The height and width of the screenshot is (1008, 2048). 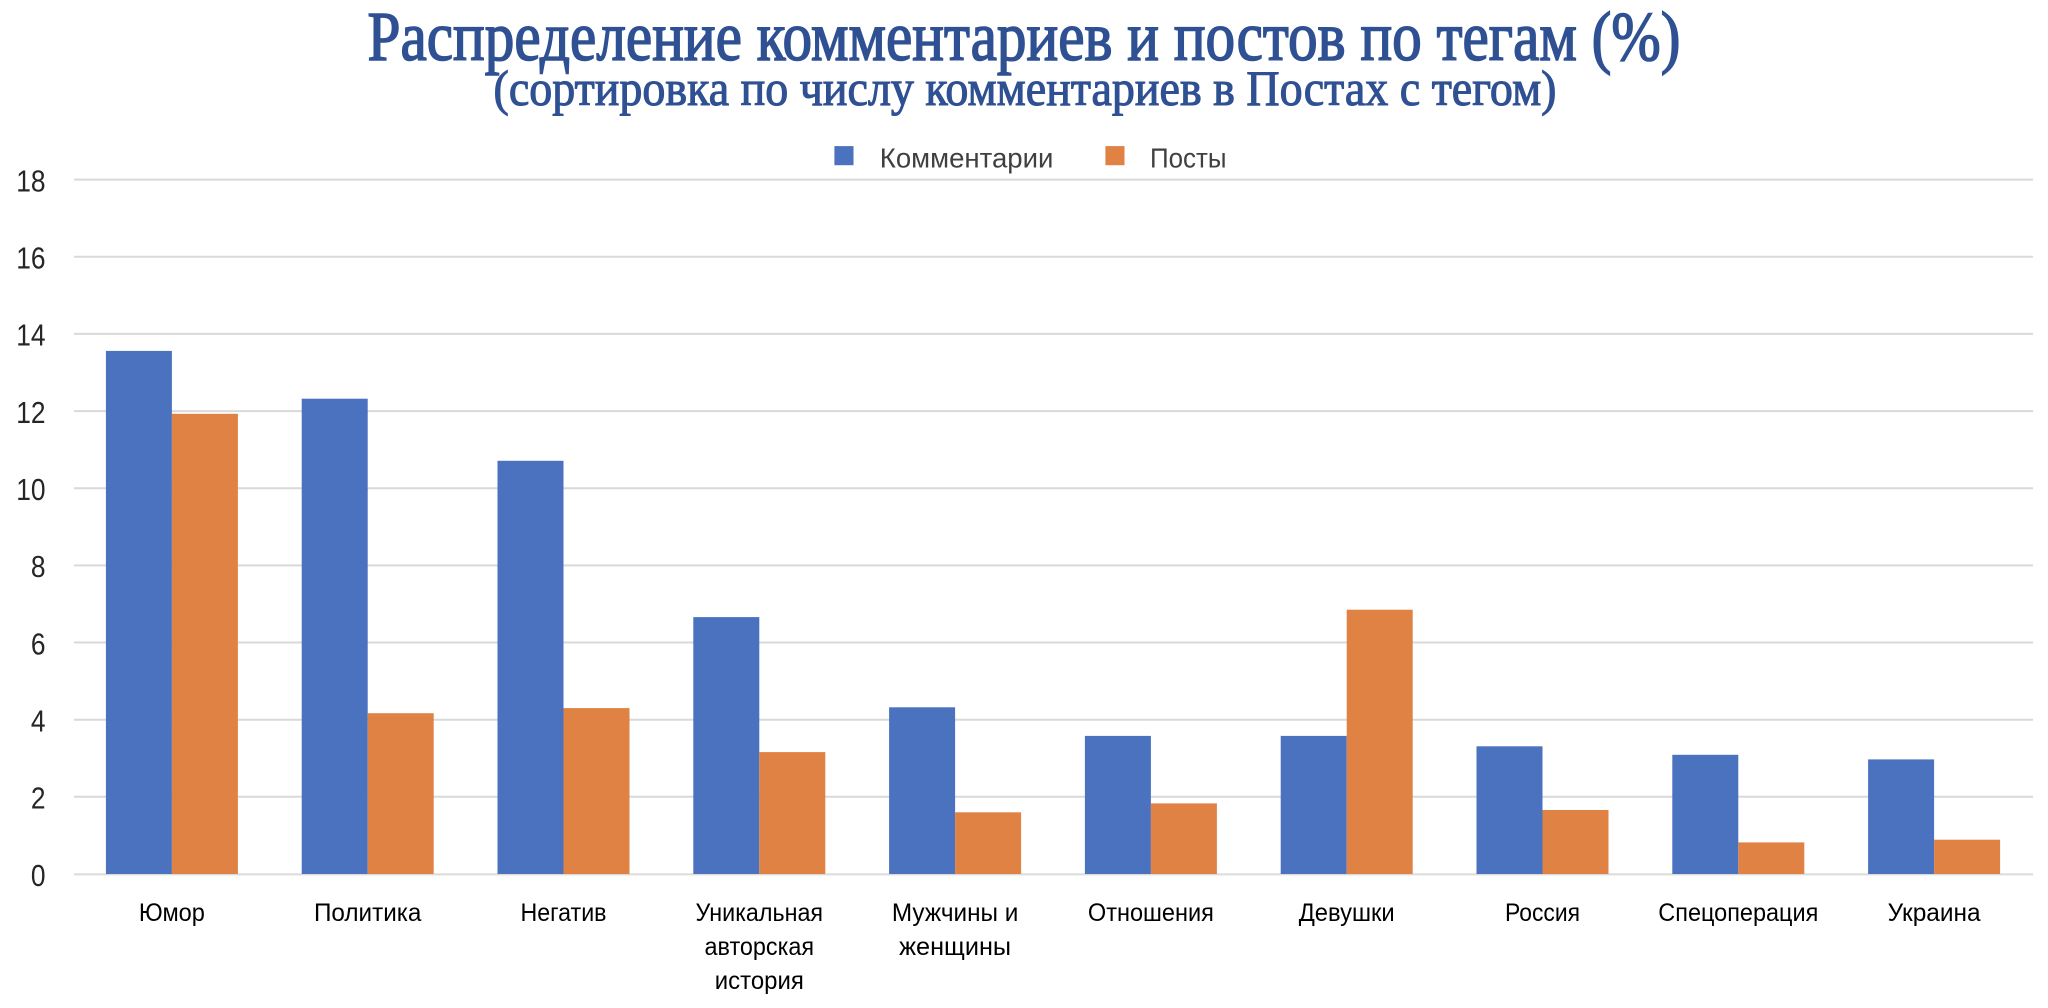 I want to click on svg-text: 6, so click(x=38, y=644).